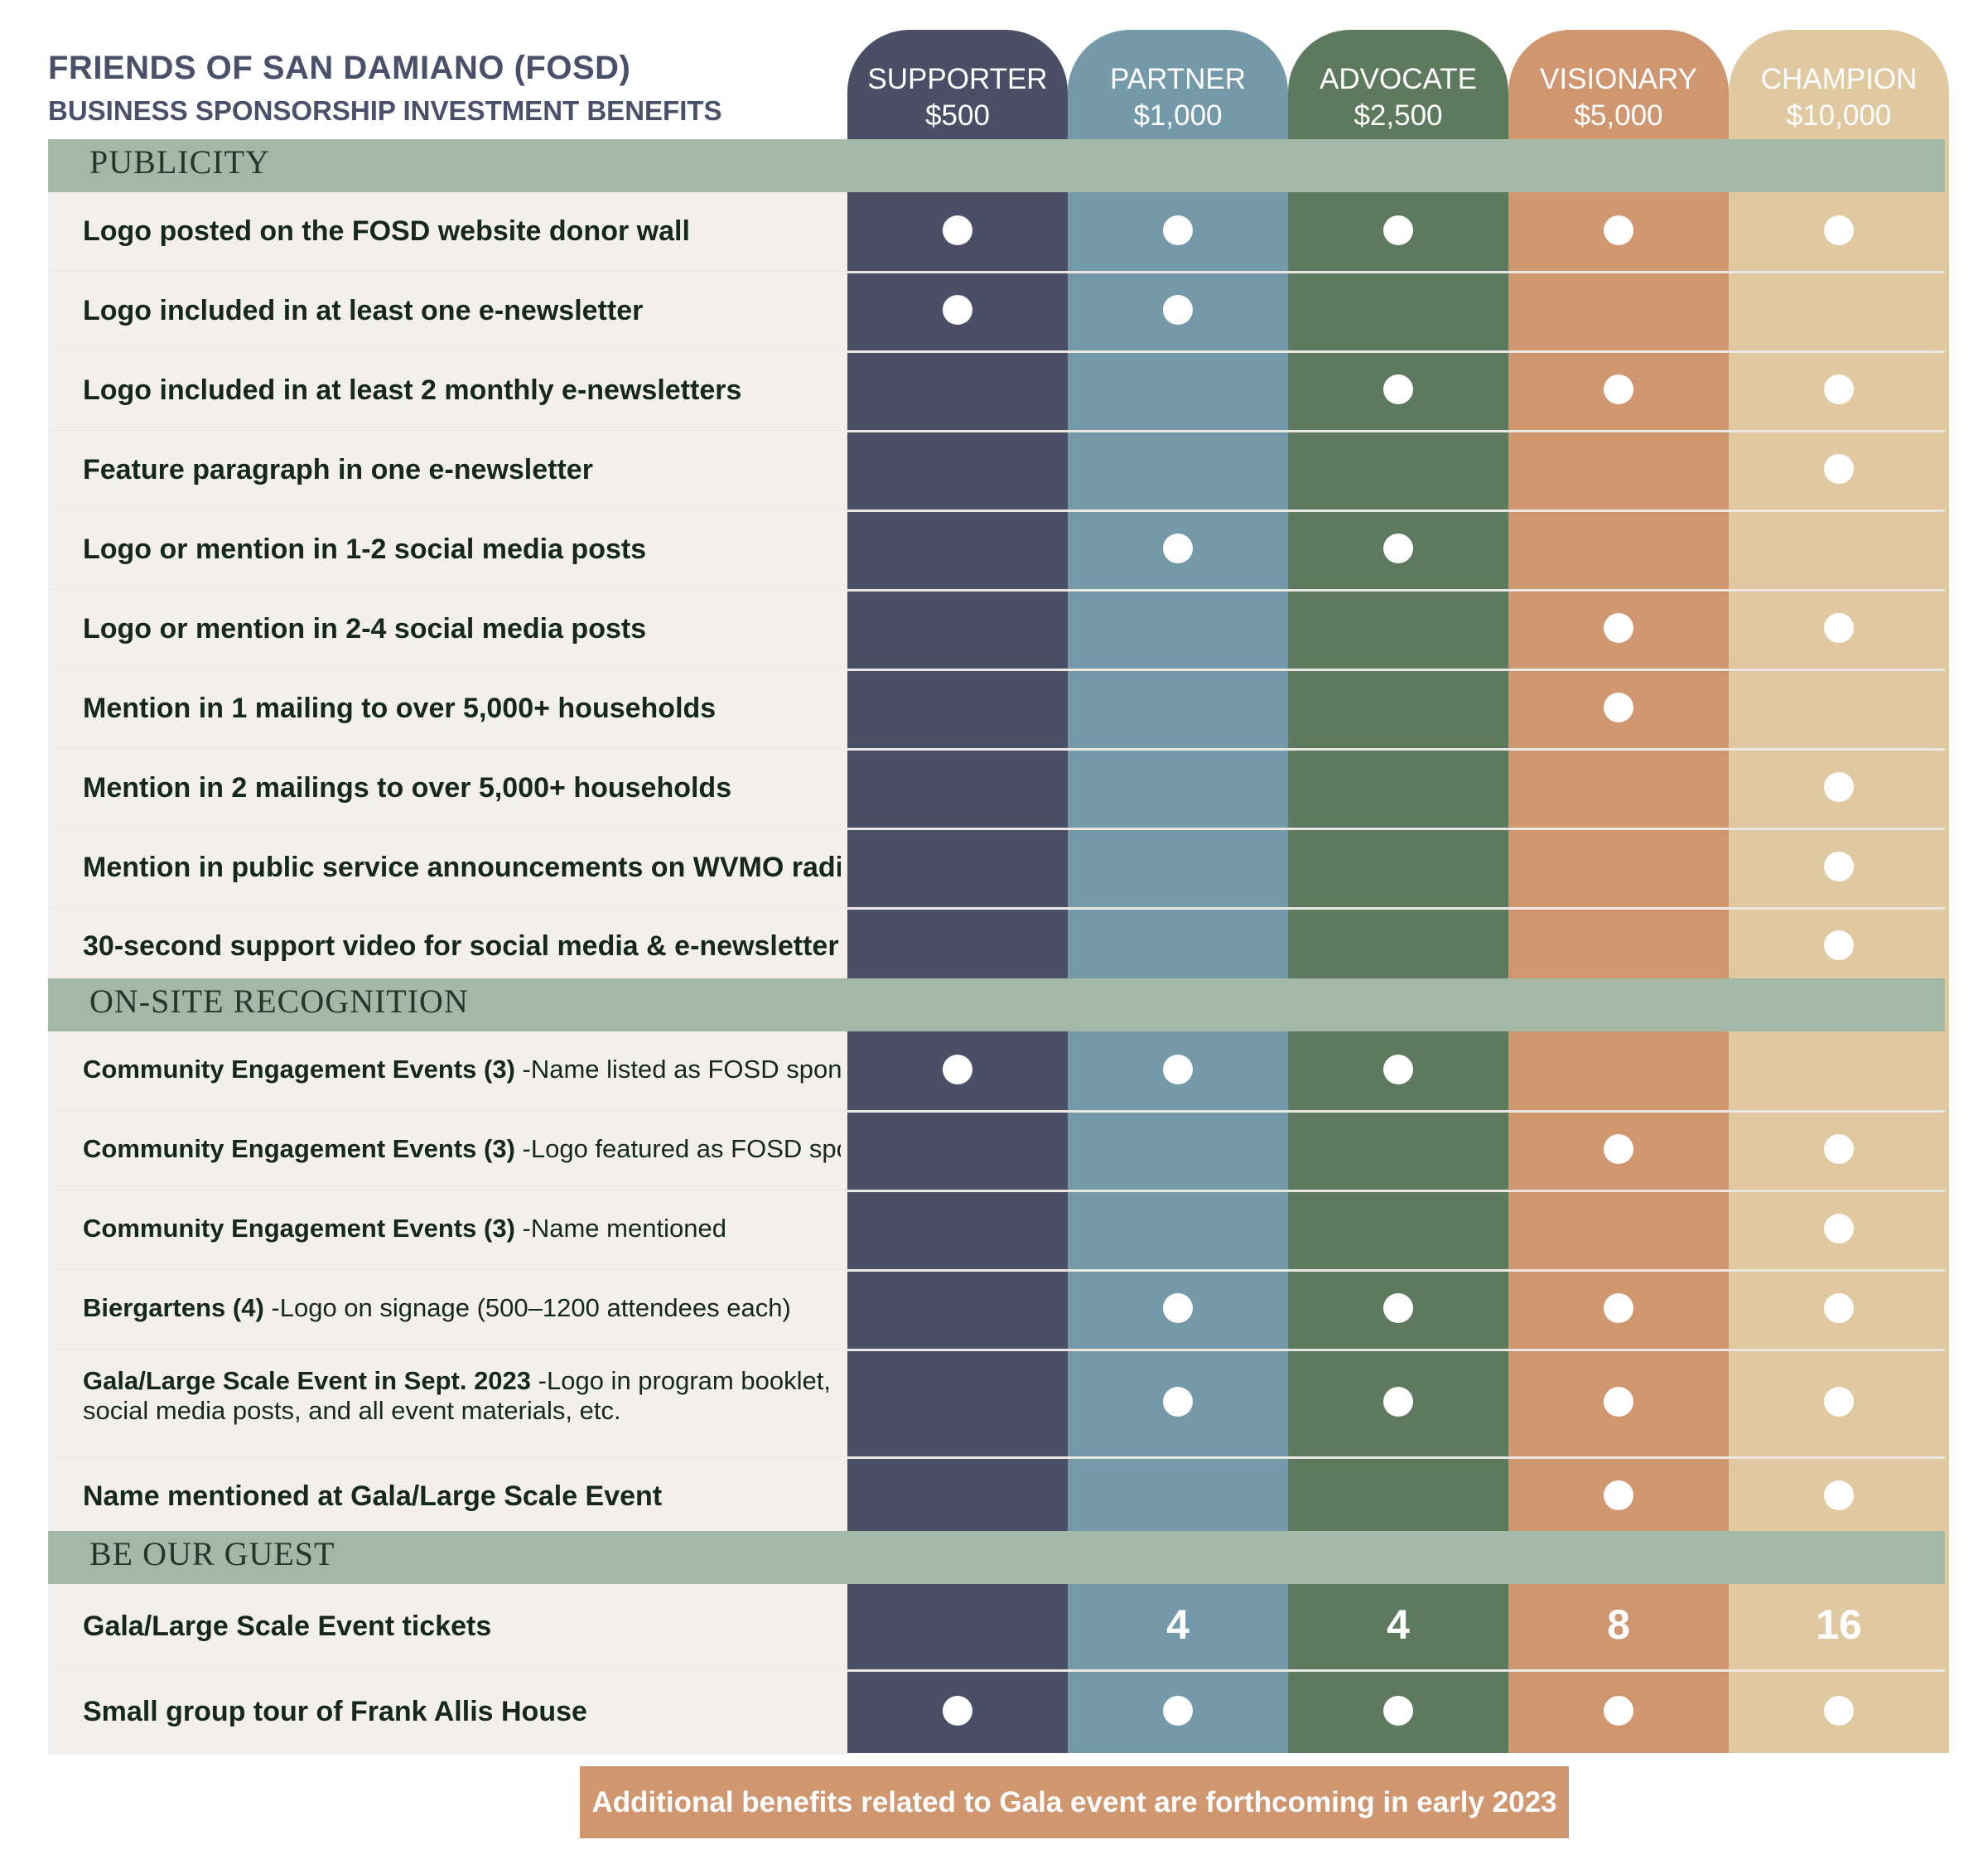 This screenshot has width=1988, height=1864. Describe the element at coordinates (1398, 115) in the screenshot. I see `tier-price: $2,500` at that location.